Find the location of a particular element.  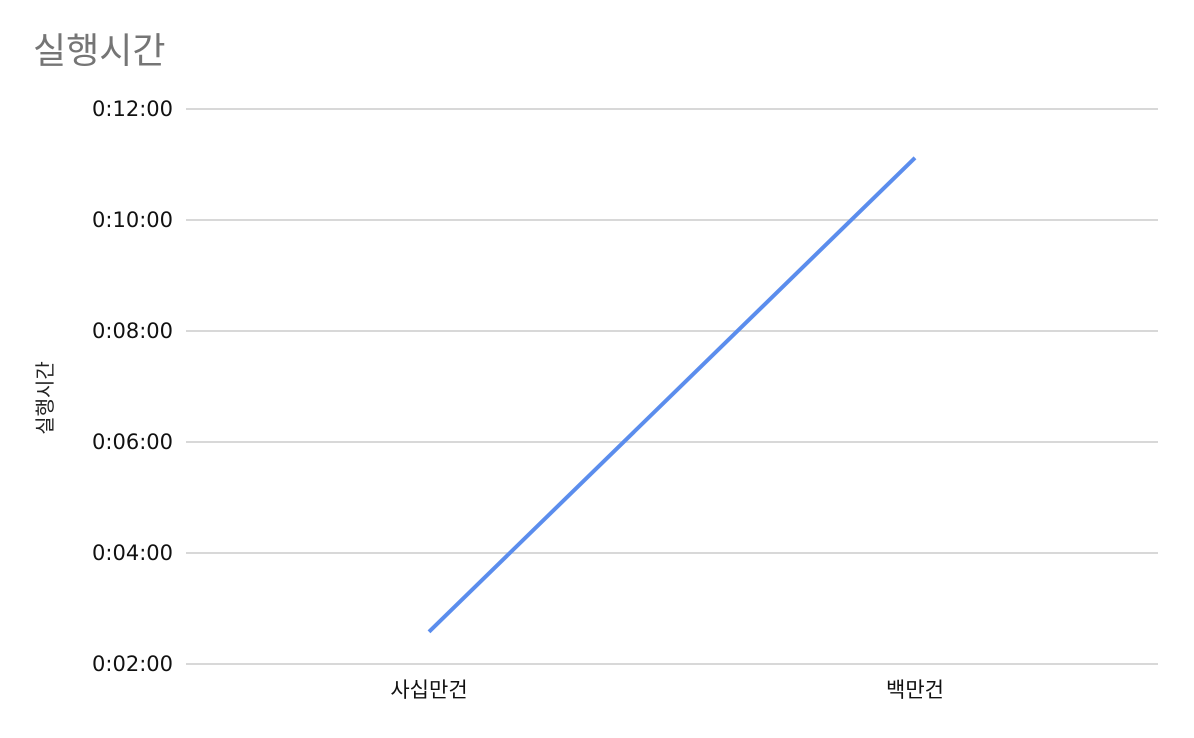

y-tick-label: 0:10:00 is located at coordinates (132, 220).